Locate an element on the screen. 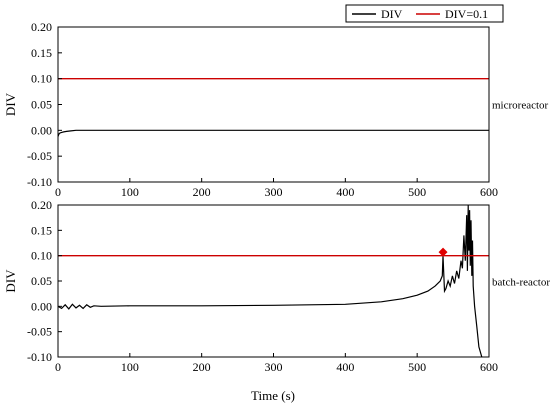 Image resolution: width=550 pixels, height=407 pixels. panel-label: batch-reactor is located at coordinates (521, 283).